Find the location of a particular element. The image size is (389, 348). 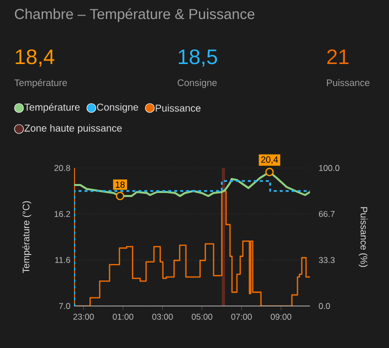

annotation: 20,4 is located at coordinates (269, 160).